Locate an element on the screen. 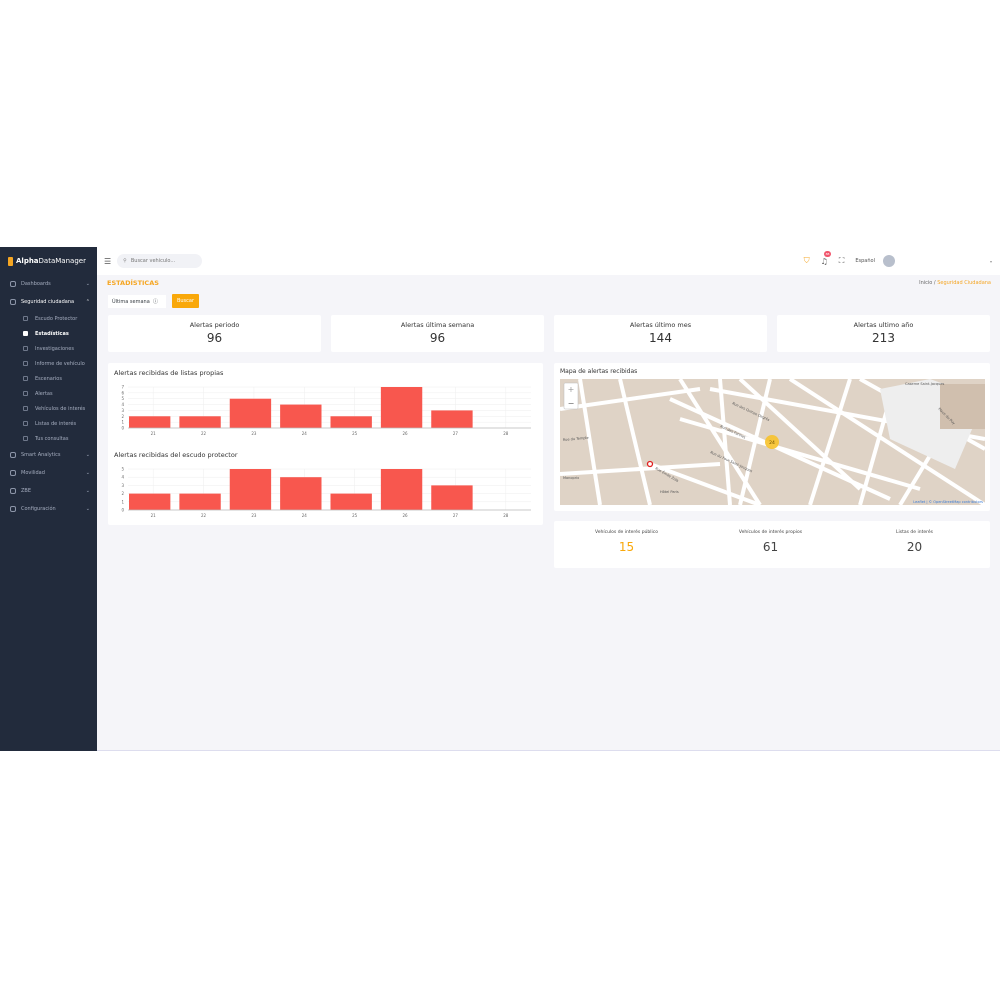 This screenshot has width=1000, height=1000. sidebar-item-3: Movilidad ⌄ is located at coordinates (48, 473).